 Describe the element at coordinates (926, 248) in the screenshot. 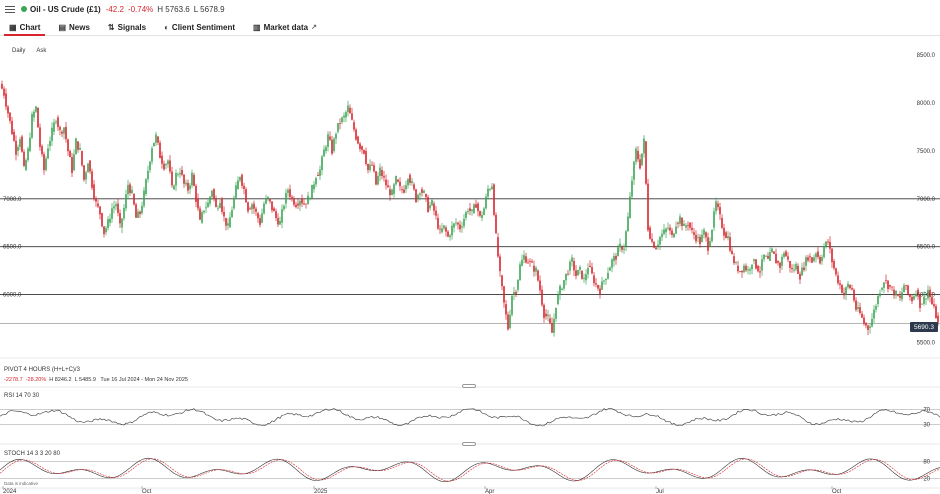

I see `y-tick-label: 6500.0` at that location.